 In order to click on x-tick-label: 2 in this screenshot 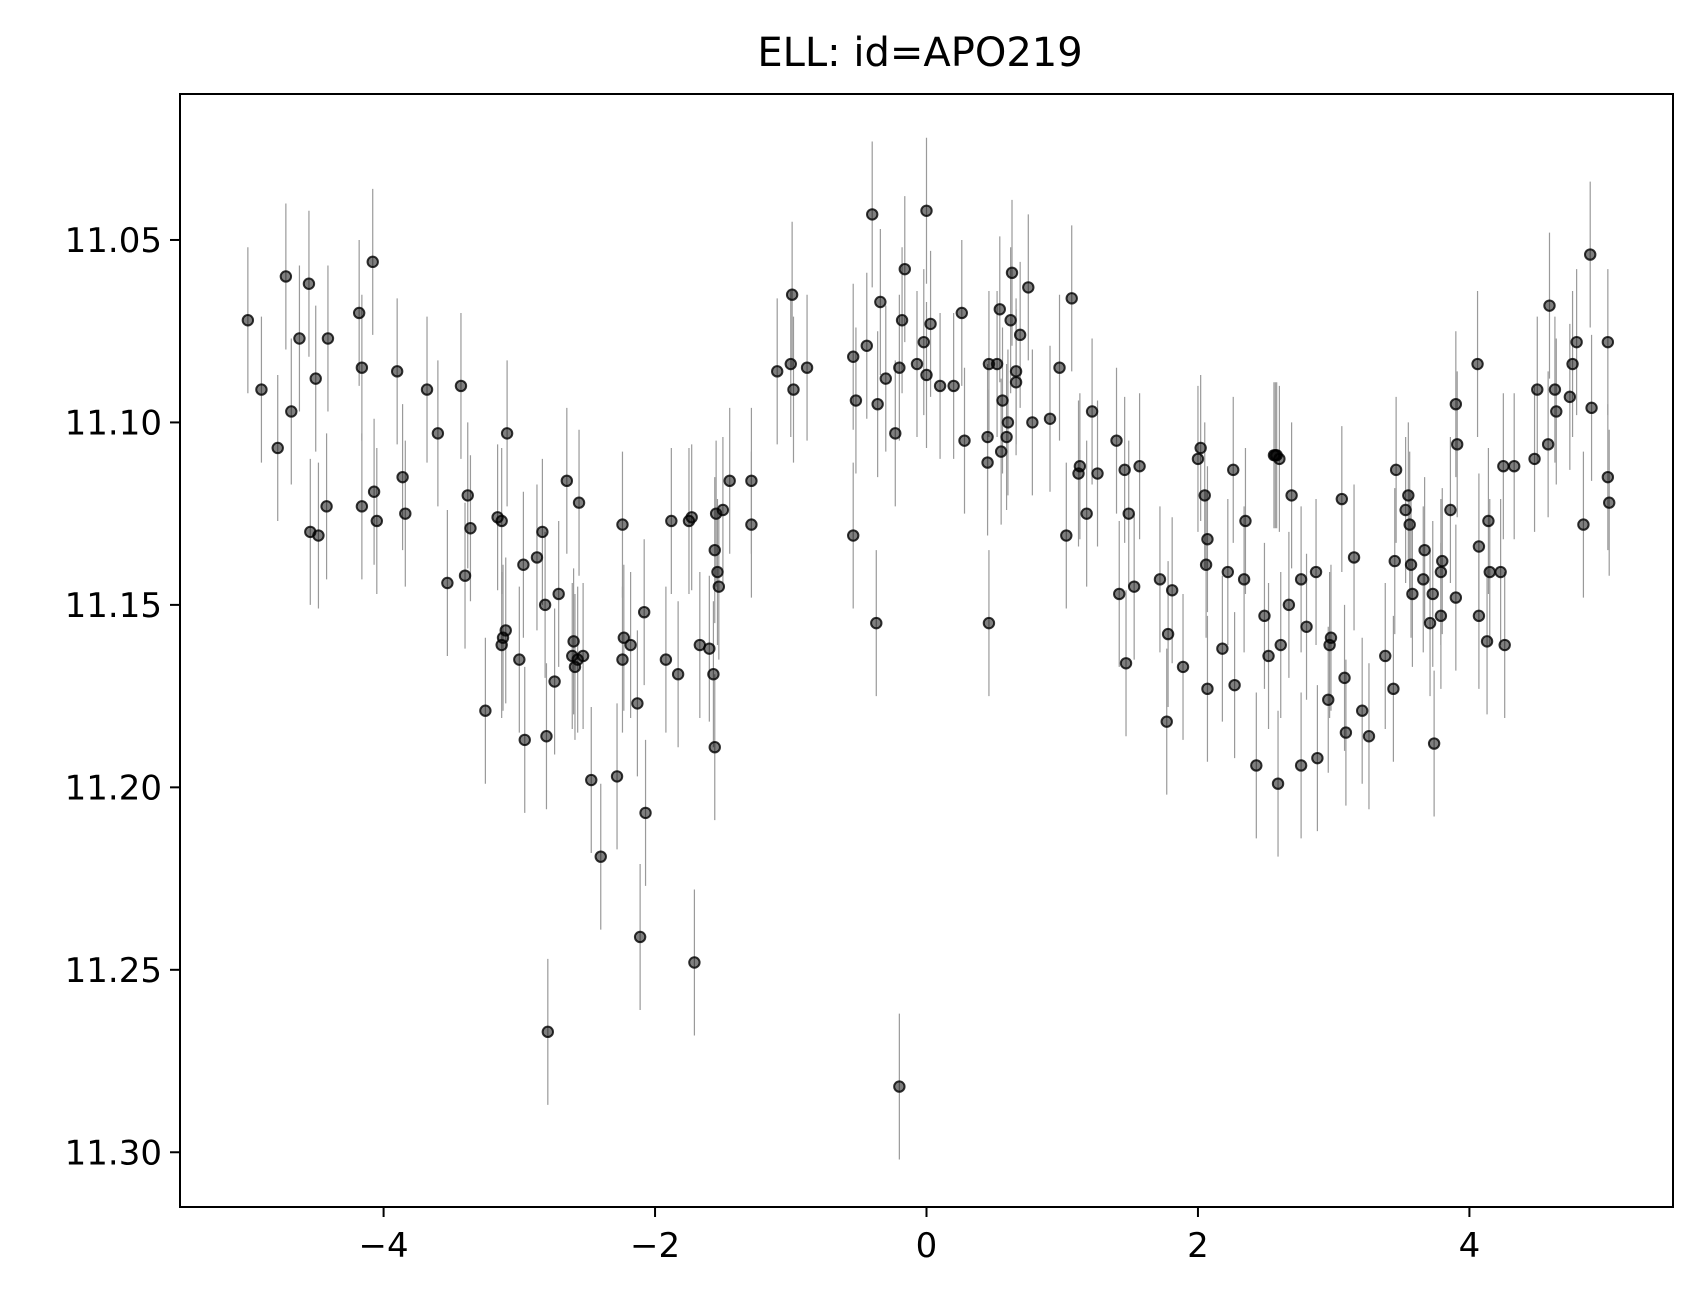, I will do `click(1198, 1246)`.